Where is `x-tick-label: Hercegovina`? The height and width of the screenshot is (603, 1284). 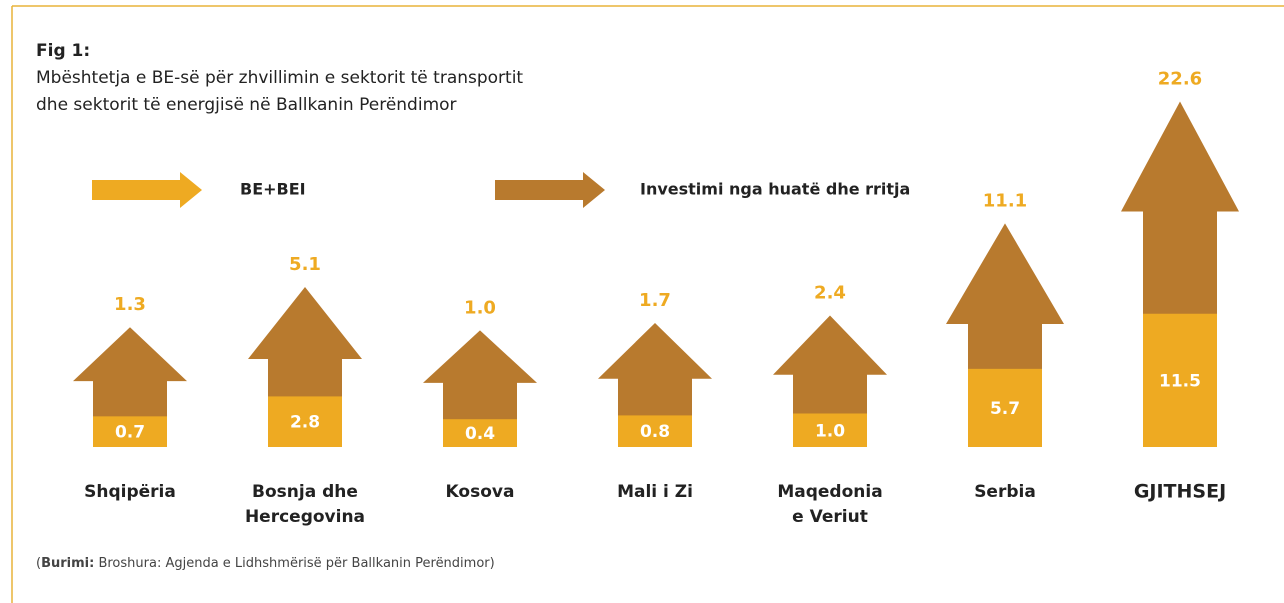
x-tick-label: Hercegovina is located at coordinates (305, 517).